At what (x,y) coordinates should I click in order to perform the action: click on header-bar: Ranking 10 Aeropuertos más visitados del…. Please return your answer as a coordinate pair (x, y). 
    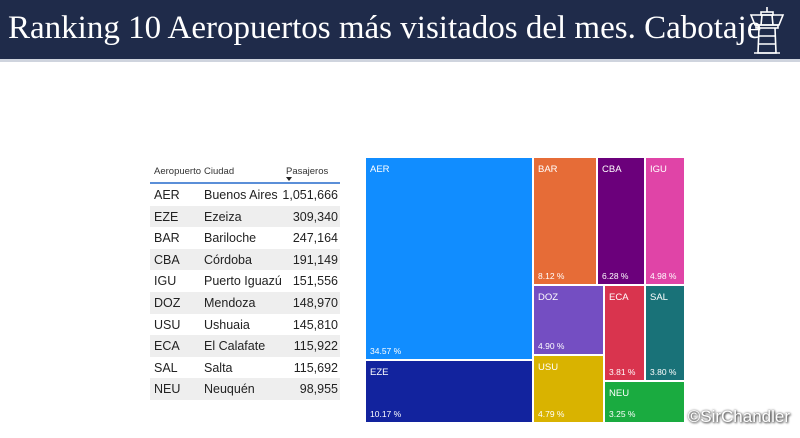
    Looking at the image, I should click on (400, 31).